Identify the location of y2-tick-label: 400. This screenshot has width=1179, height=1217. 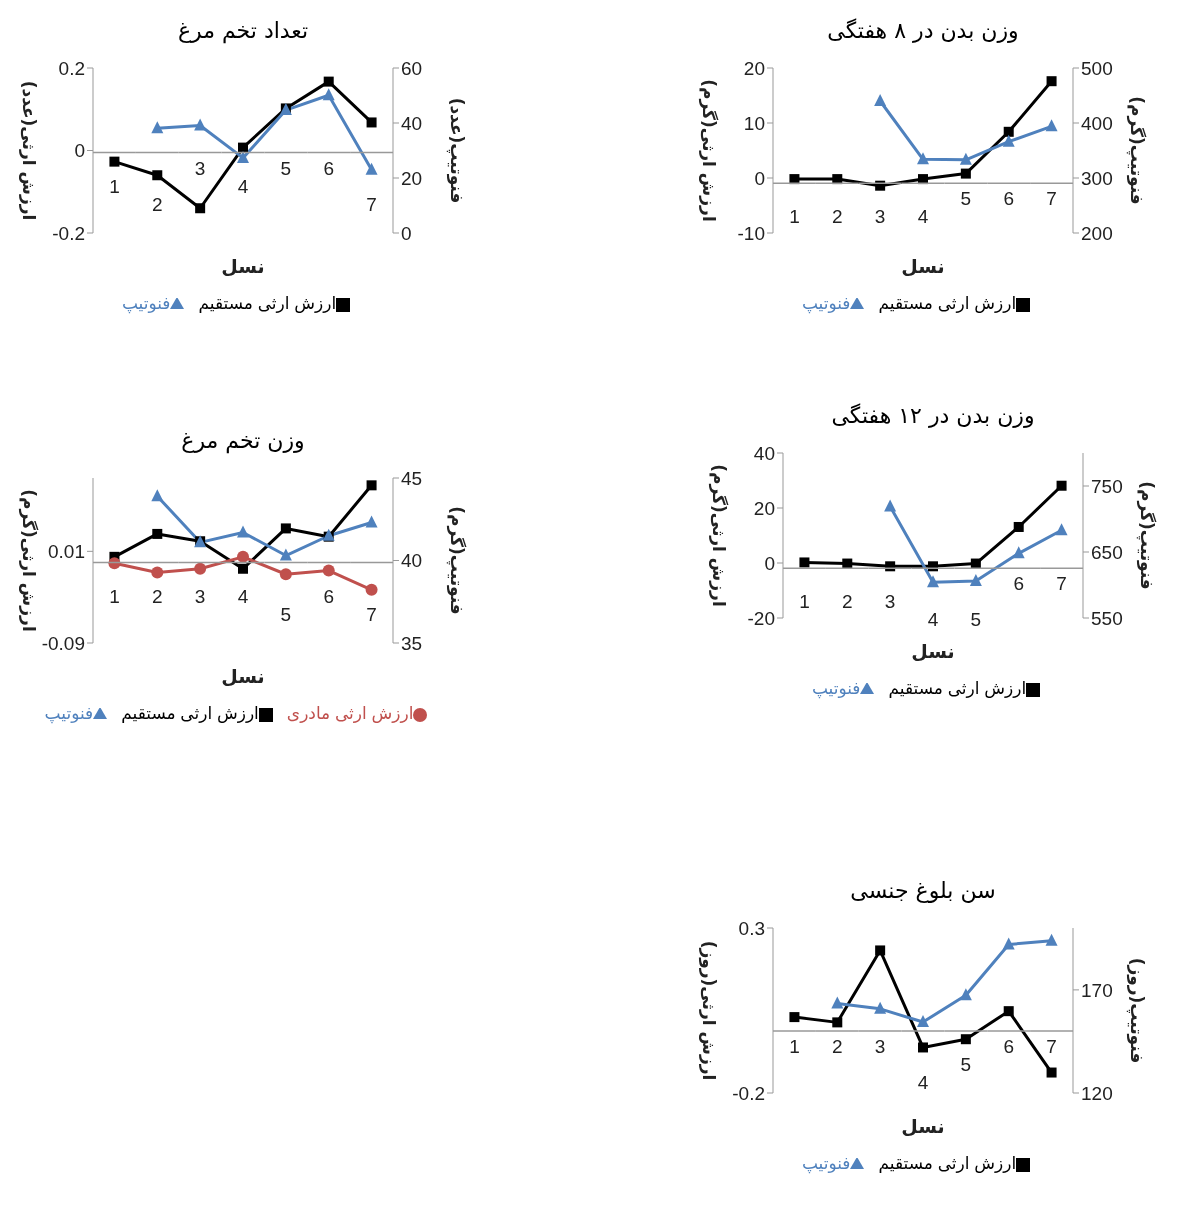
(1097, 123).